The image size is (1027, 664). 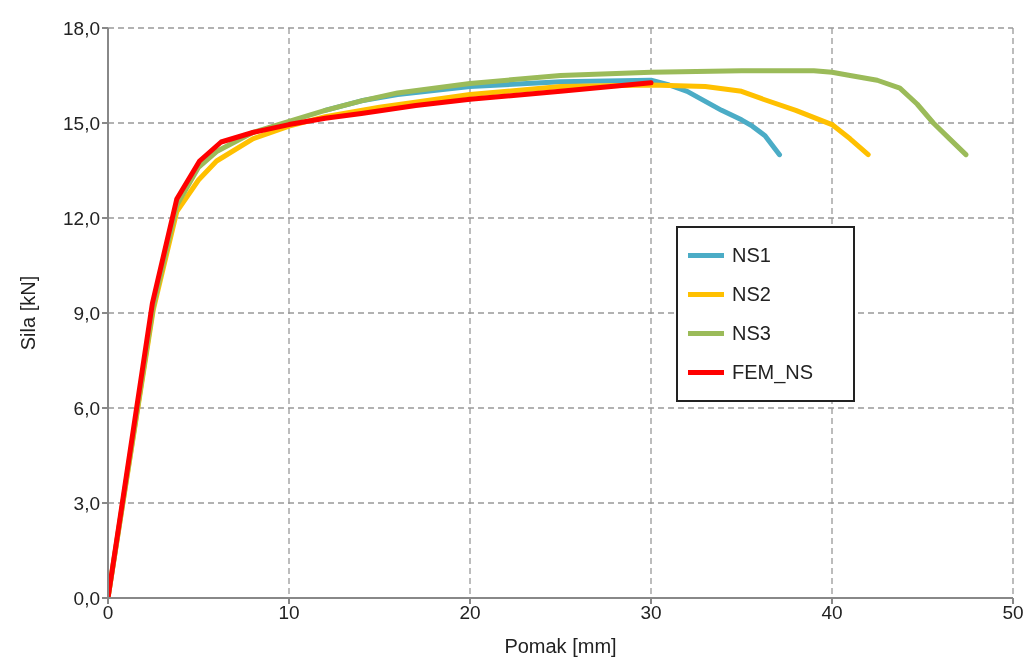 I want to click on y-tick-label: 12,0, so click(x=81, y=218).